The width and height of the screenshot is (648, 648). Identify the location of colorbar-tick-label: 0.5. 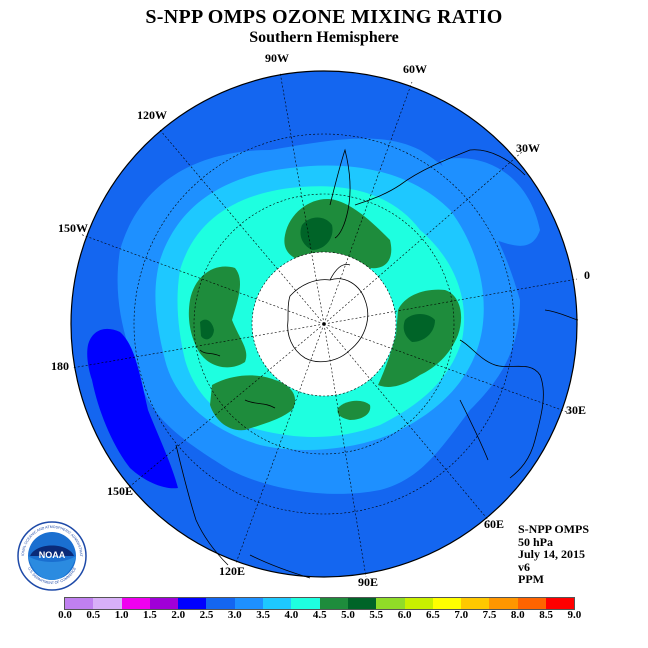
(93, 615).